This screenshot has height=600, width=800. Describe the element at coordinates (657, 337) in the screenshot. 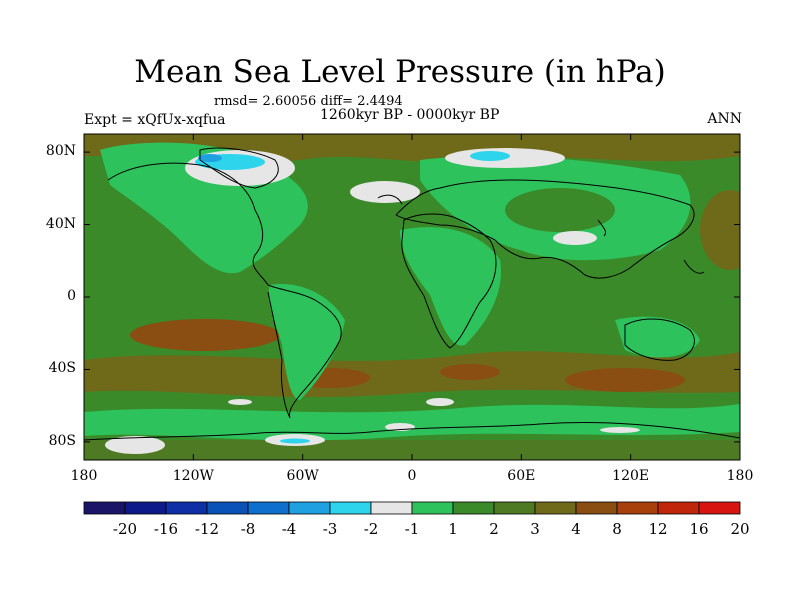

I see `field-australia` at that location.